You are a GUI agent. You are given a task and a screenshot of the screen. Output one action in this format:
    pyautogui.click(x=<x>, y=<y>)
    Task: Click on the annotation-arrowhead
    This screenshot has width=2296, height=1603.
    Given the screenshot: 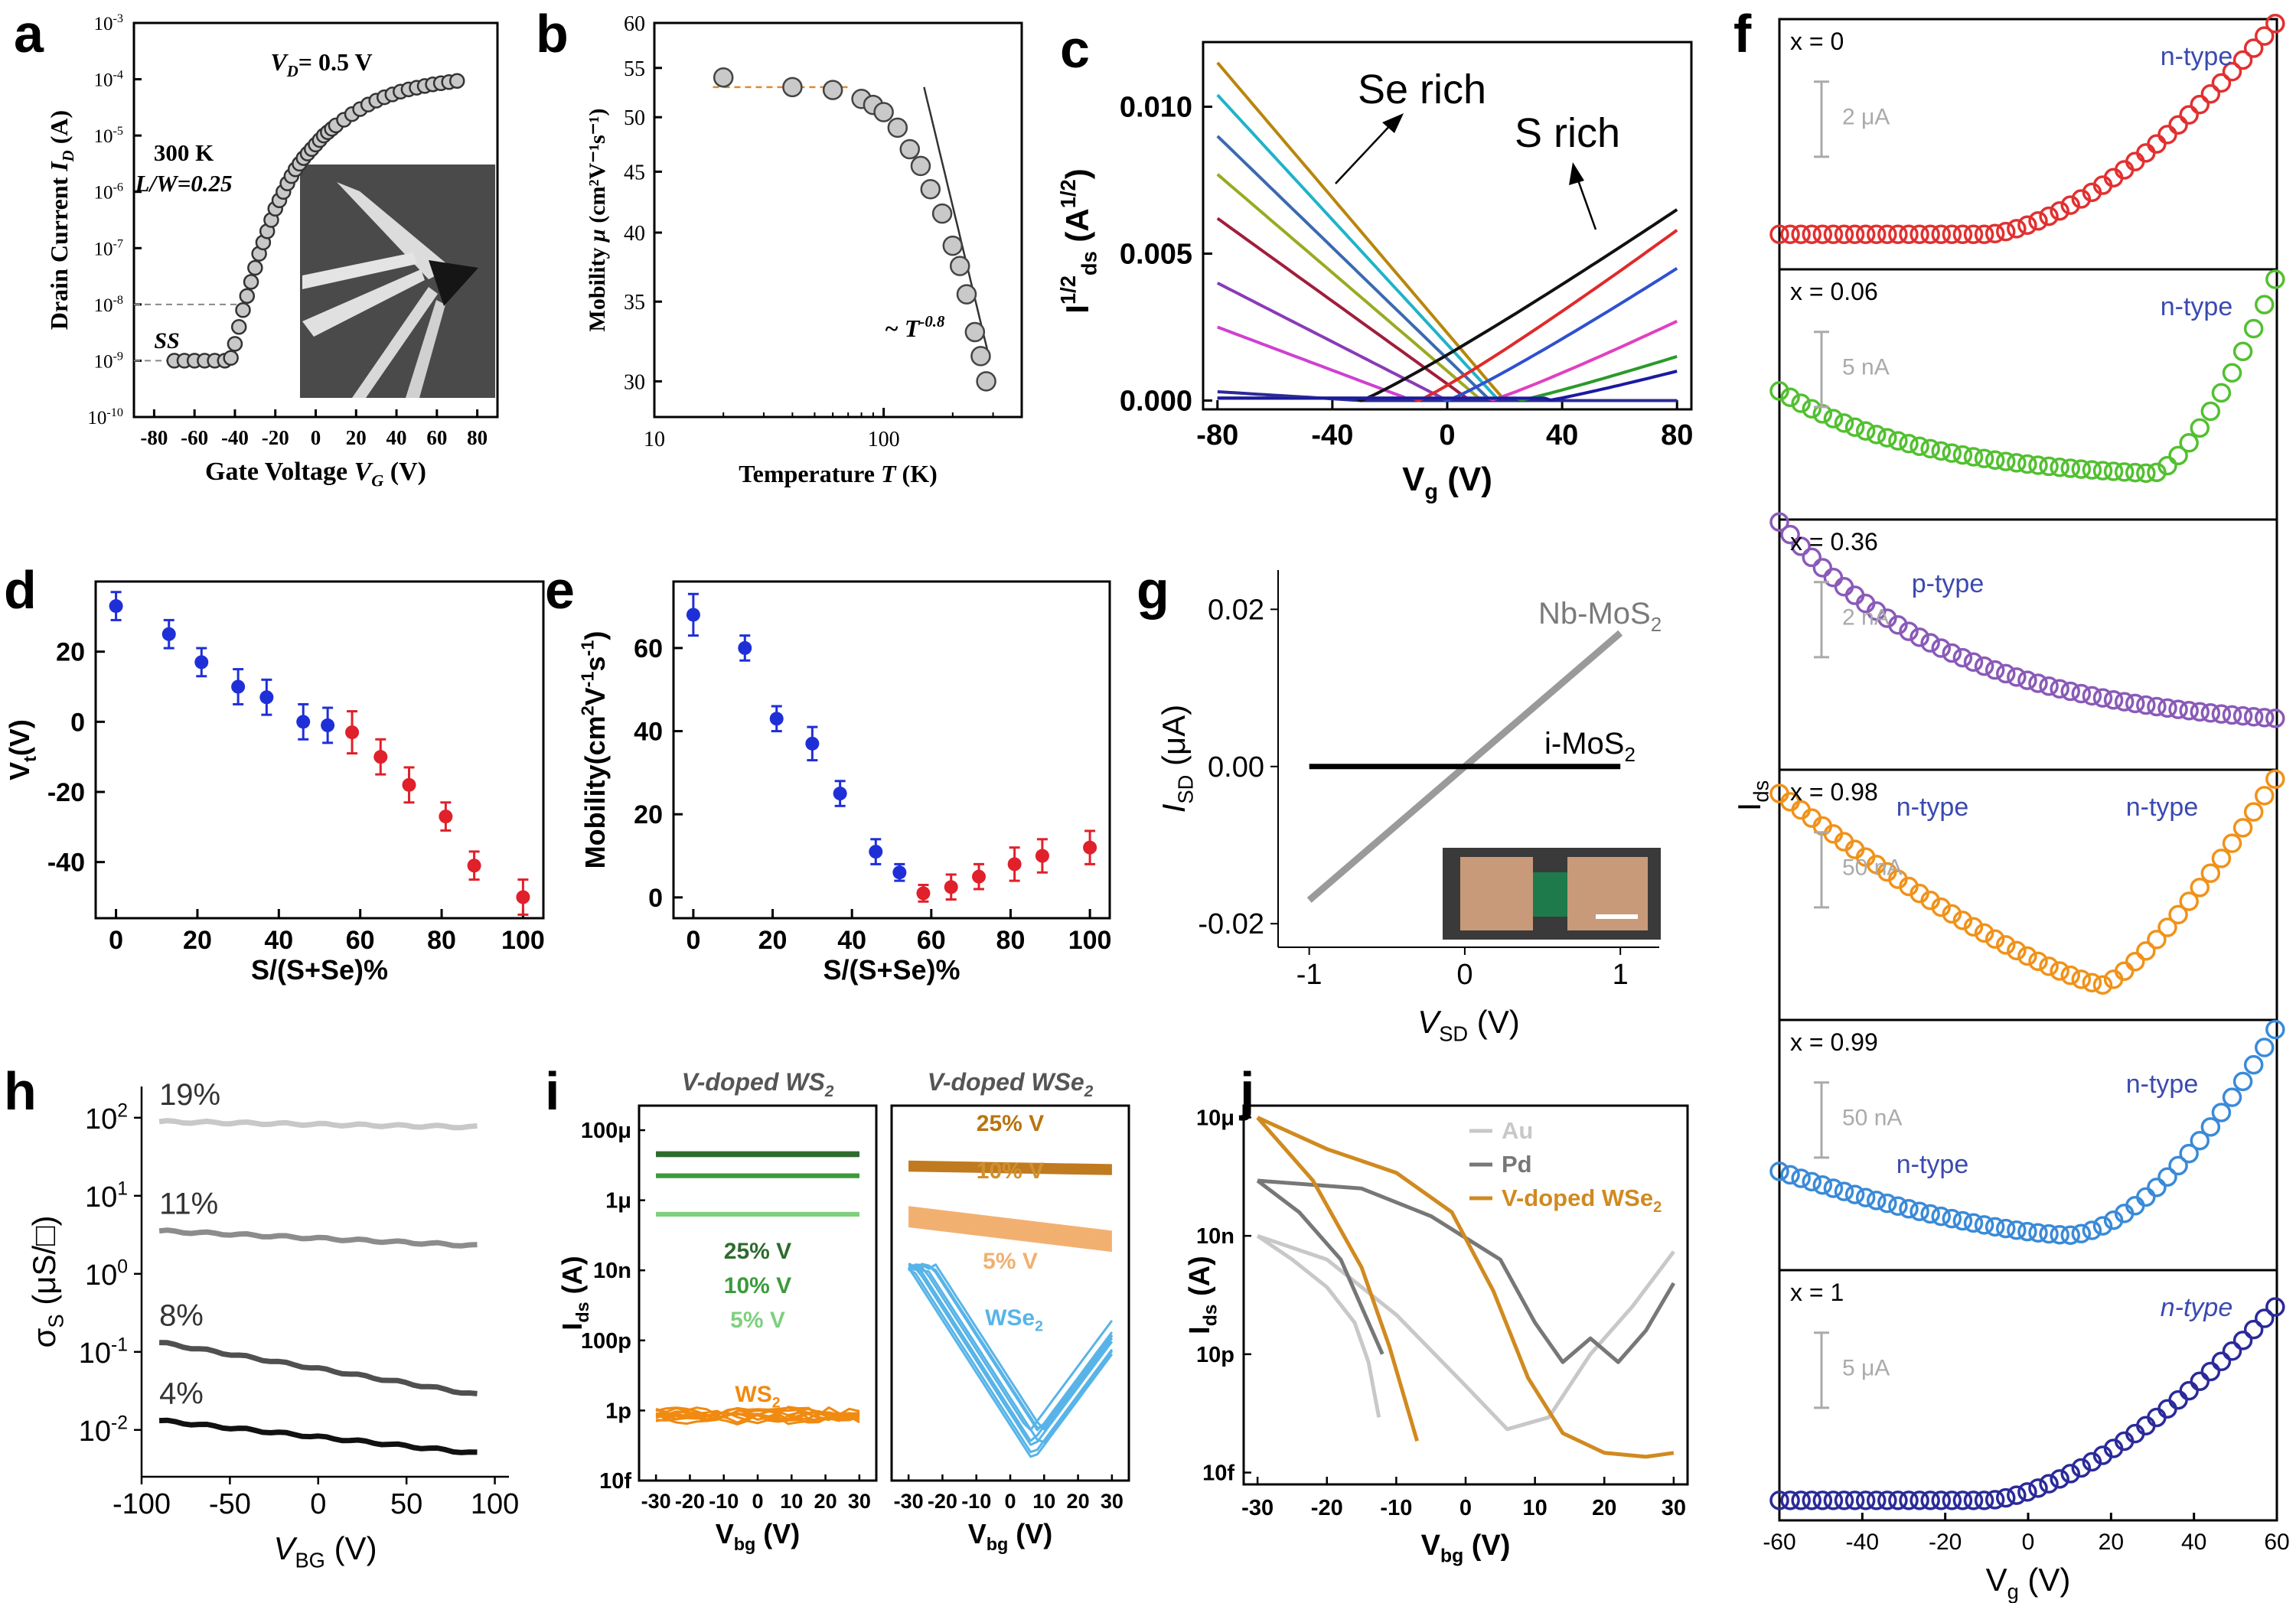 What is the action you would take?
    pyautogui.click(x=1576, y=173)
    